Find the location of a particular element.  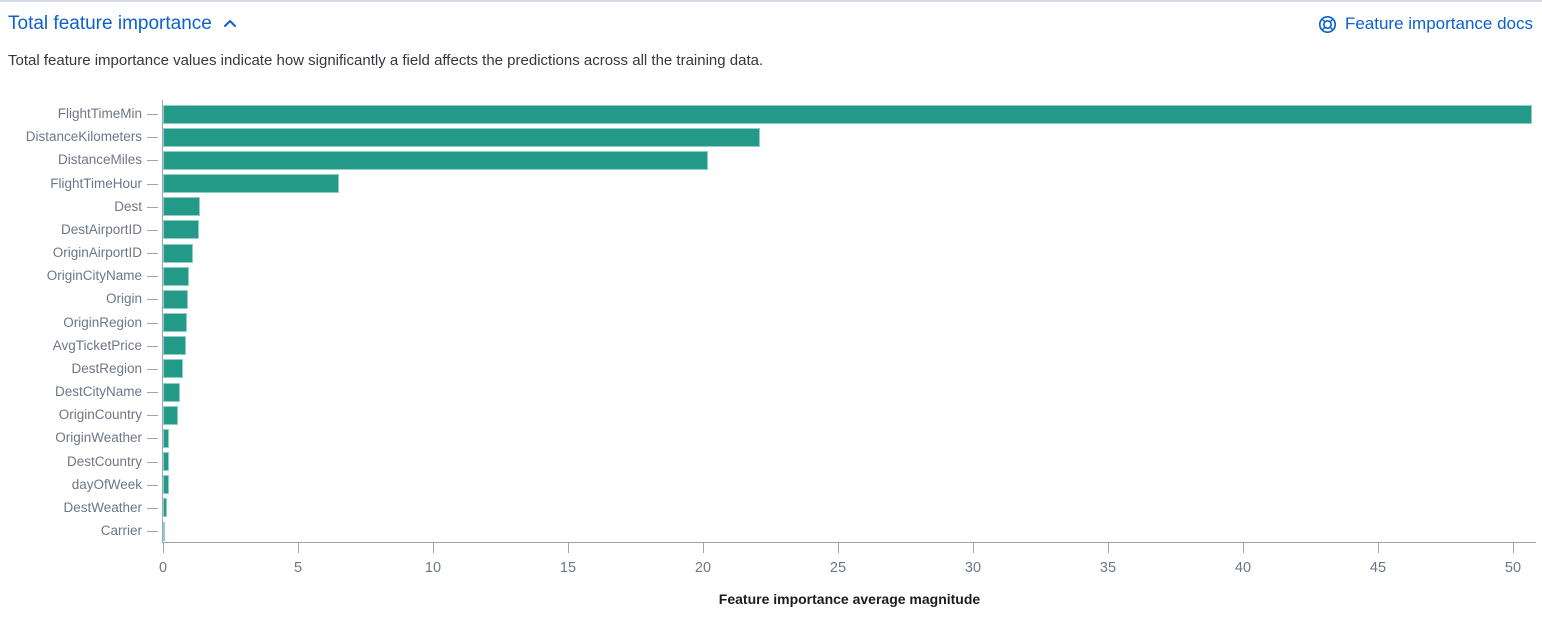

importance-bar-OriginRegion is located at coordinates (175, 323).